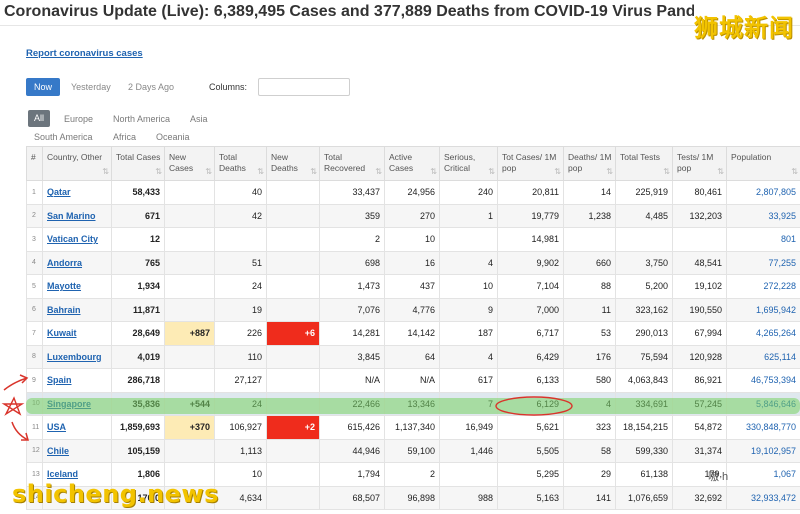 This screenshot has width=800, height=514. I want to click on region-tab-south-america: South America, so click(63, 137).